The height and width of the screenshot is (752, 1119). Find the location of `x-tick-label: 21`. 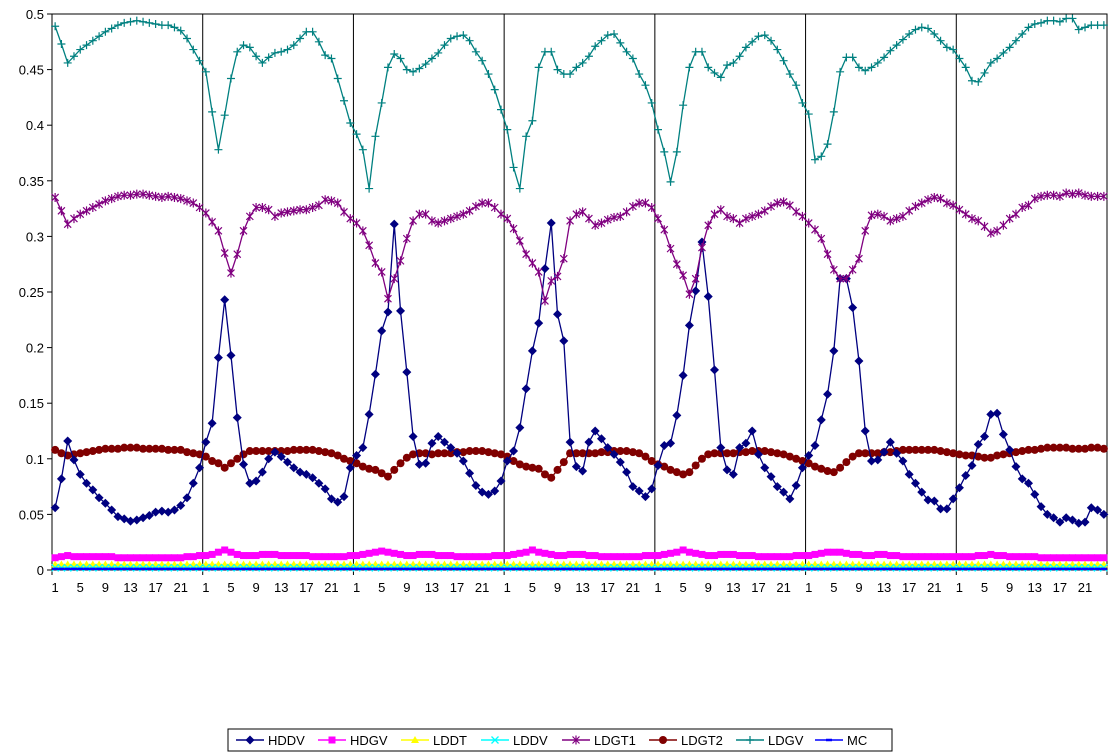

x-tick-label: 21 is located at coordinates (633, 587).